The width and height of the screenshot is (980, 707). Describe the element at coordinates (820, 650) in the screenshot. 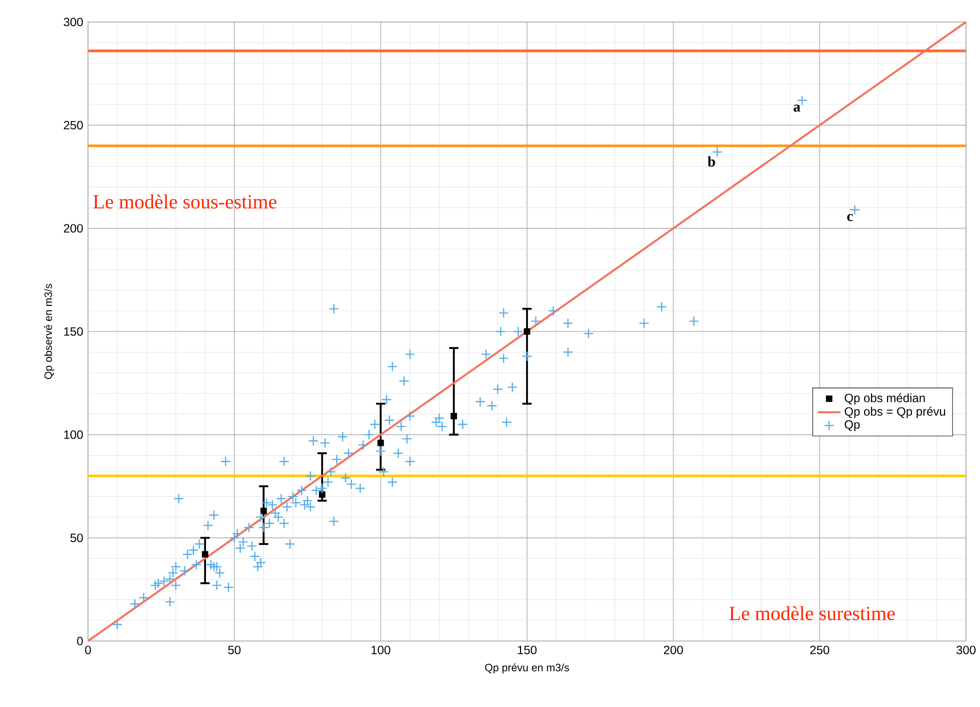

I see `x-tick-label: 250` at that location.